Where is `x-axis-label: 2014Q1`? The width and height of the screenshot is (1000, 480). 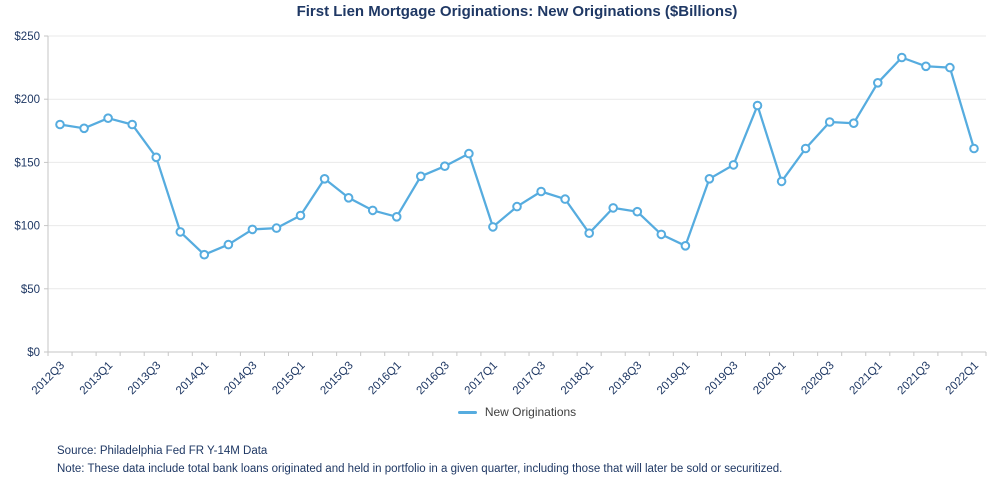
x-axis-label: 2014Q1 is located at coordinates (192, 378).